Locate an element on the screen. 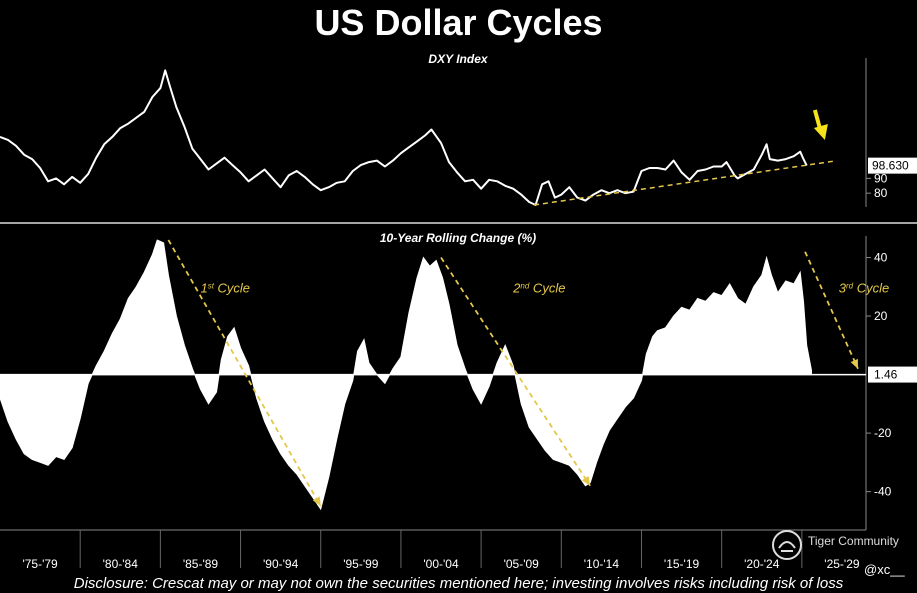  watermark-brand: Tiger Community is located at coordinates (853, 541).